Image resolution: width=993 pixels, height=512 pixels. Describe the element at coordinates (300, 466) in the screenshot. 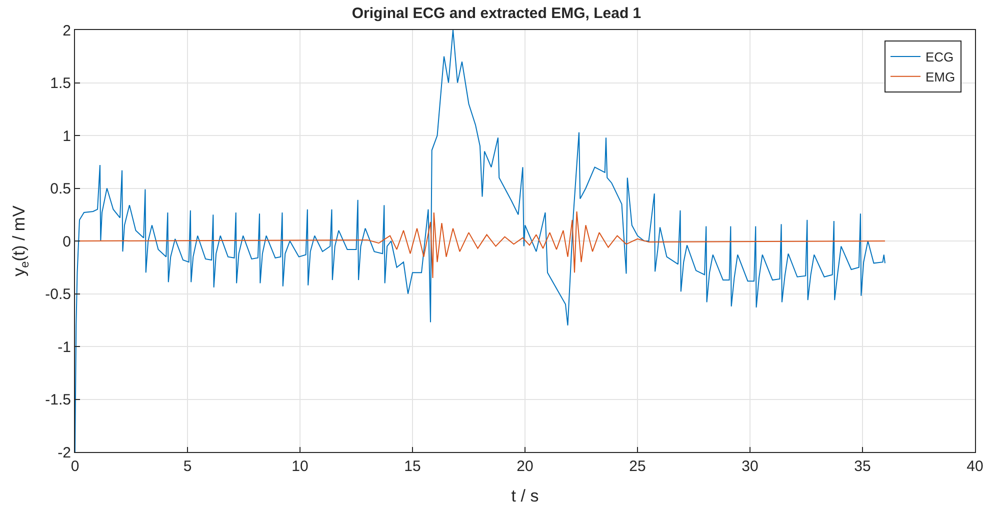

I see `x-tick-label: 10` at that location.